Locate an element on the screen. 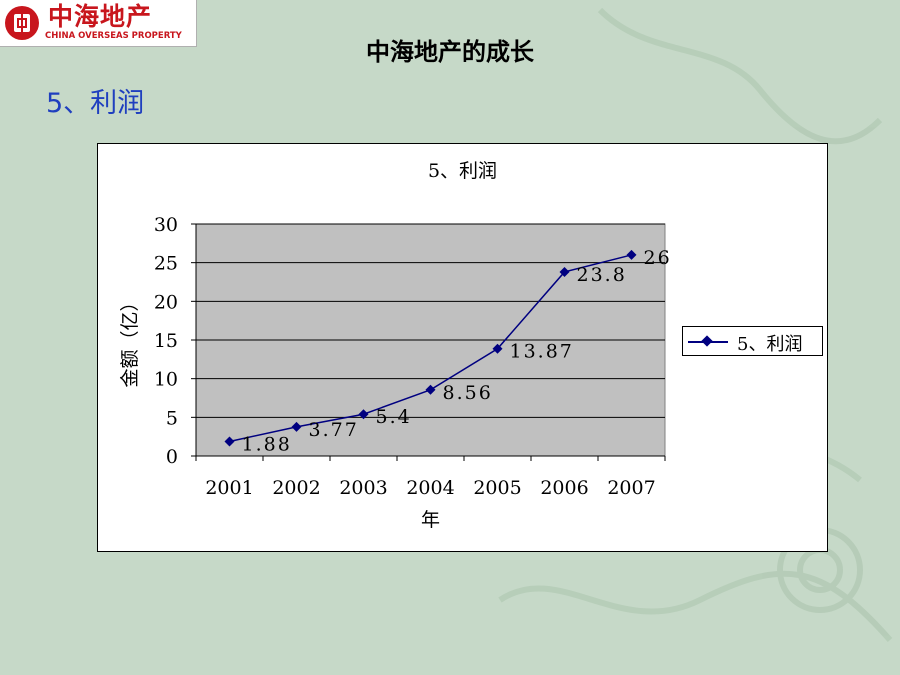  section-title: 5、利润 is located at coordinates (95, 103).